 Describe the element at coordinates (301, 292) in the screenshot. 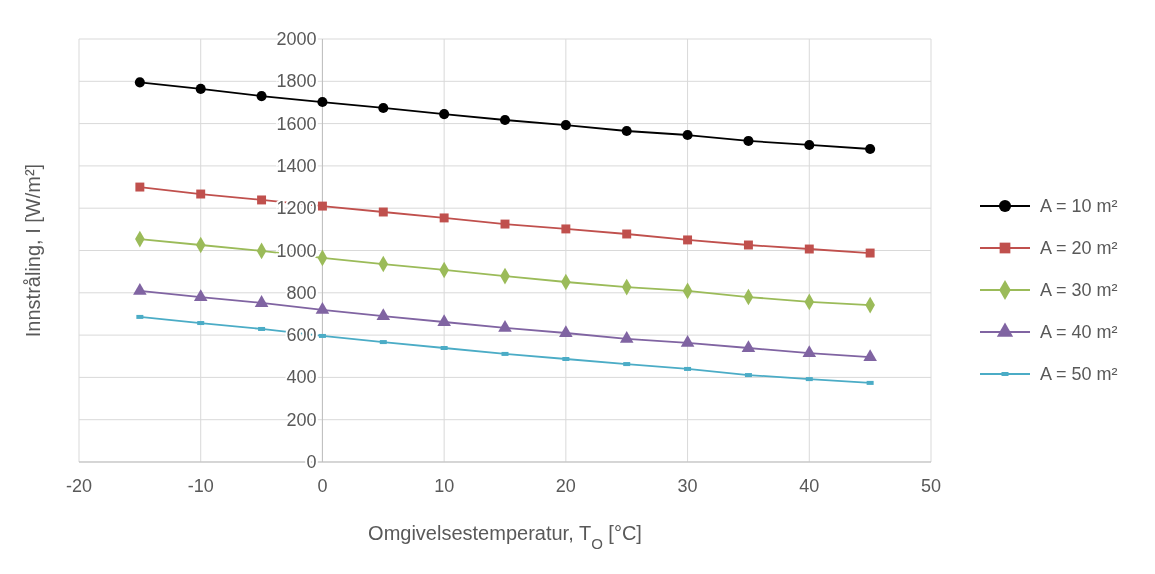

I see `y-tick-label: 800` at that location.